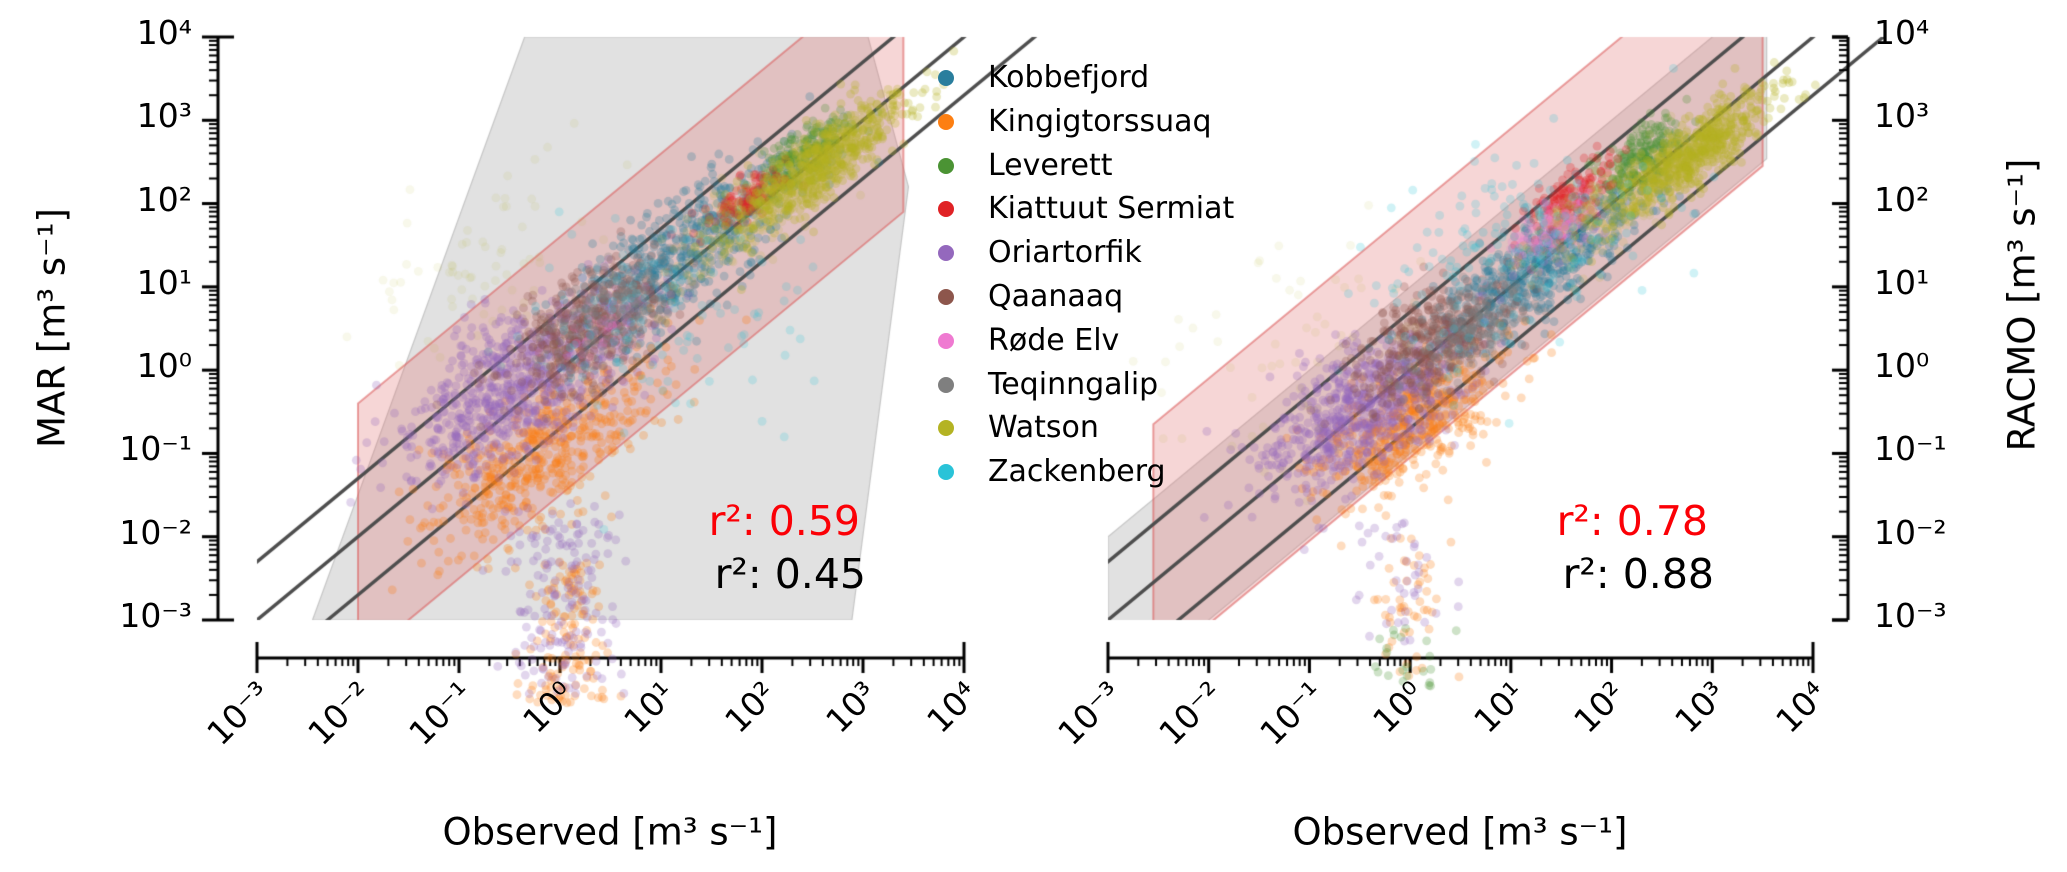 This screenshot has width=2067, height=872. I want to click on legend-item-r-de-elv: Røde Elv, so click(1028, 341).